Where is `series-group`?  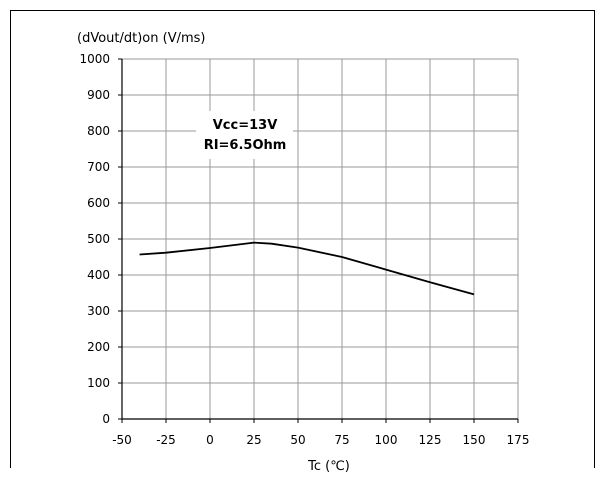
series-group is located at coordinates (307, 269).